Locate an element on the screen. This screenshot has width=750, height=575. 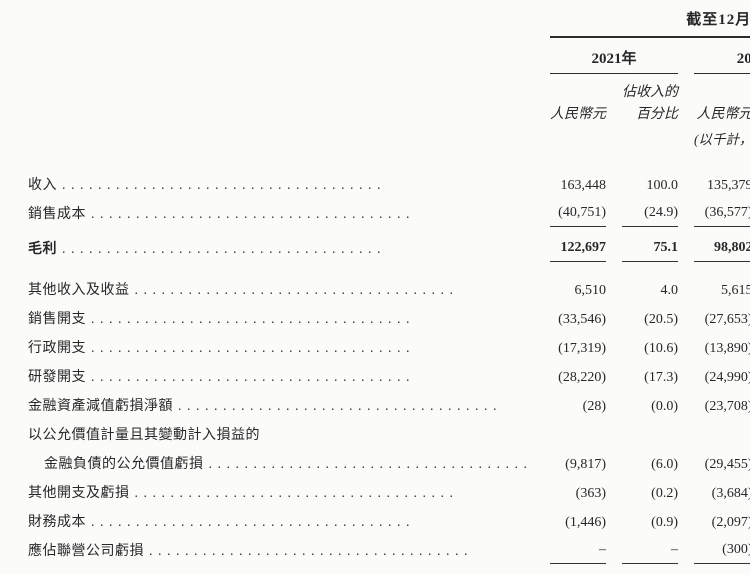
row-label: 研發開支 is located at coordinates (281, 375).